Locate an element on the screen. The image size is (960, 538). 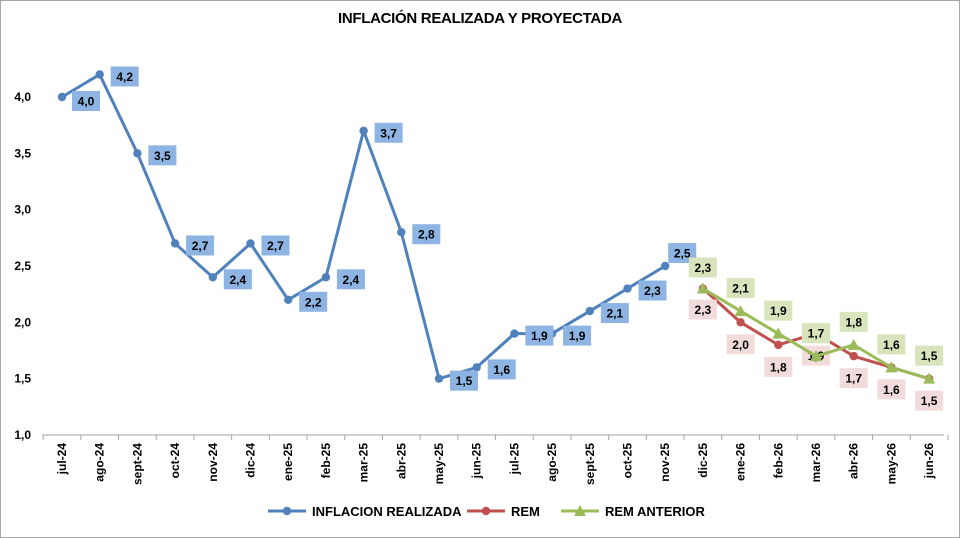
x-tick-label: sept-25 is located at coordinates (590, 464).